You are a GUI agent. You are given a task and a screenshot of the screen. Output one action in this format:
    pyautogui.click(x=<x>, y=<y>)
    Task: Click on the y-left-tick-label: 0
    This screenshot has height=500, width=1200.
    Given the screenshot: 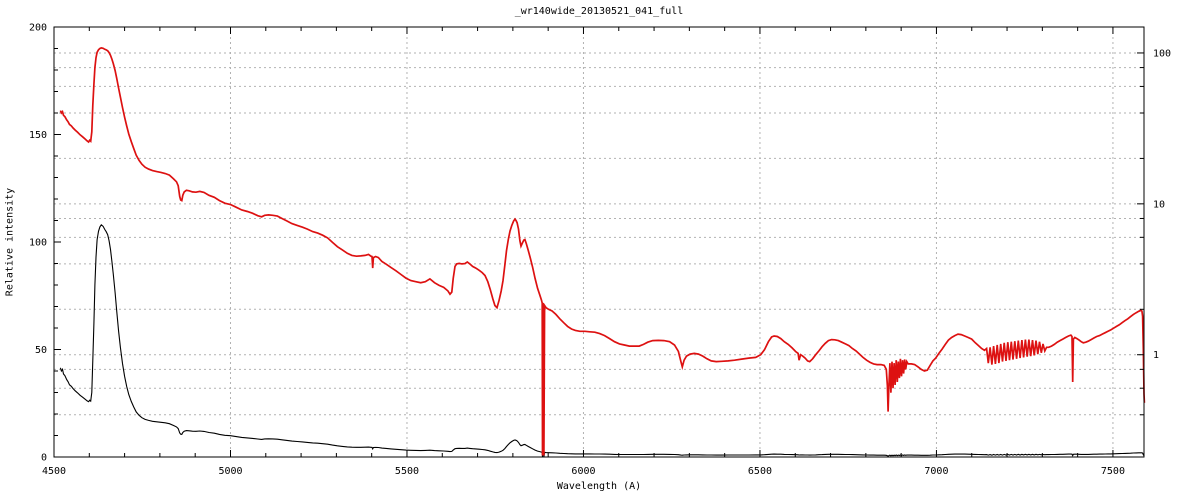 What is the action you would take?
    pyautogui.click(x=44, y=458)
    